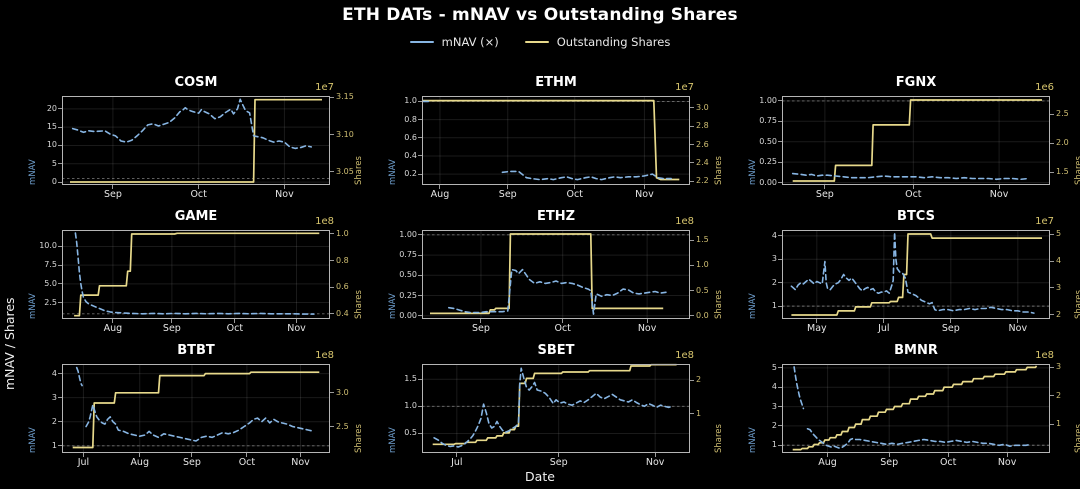  I want to click on subplot-title: COSM, so click(196, 82).